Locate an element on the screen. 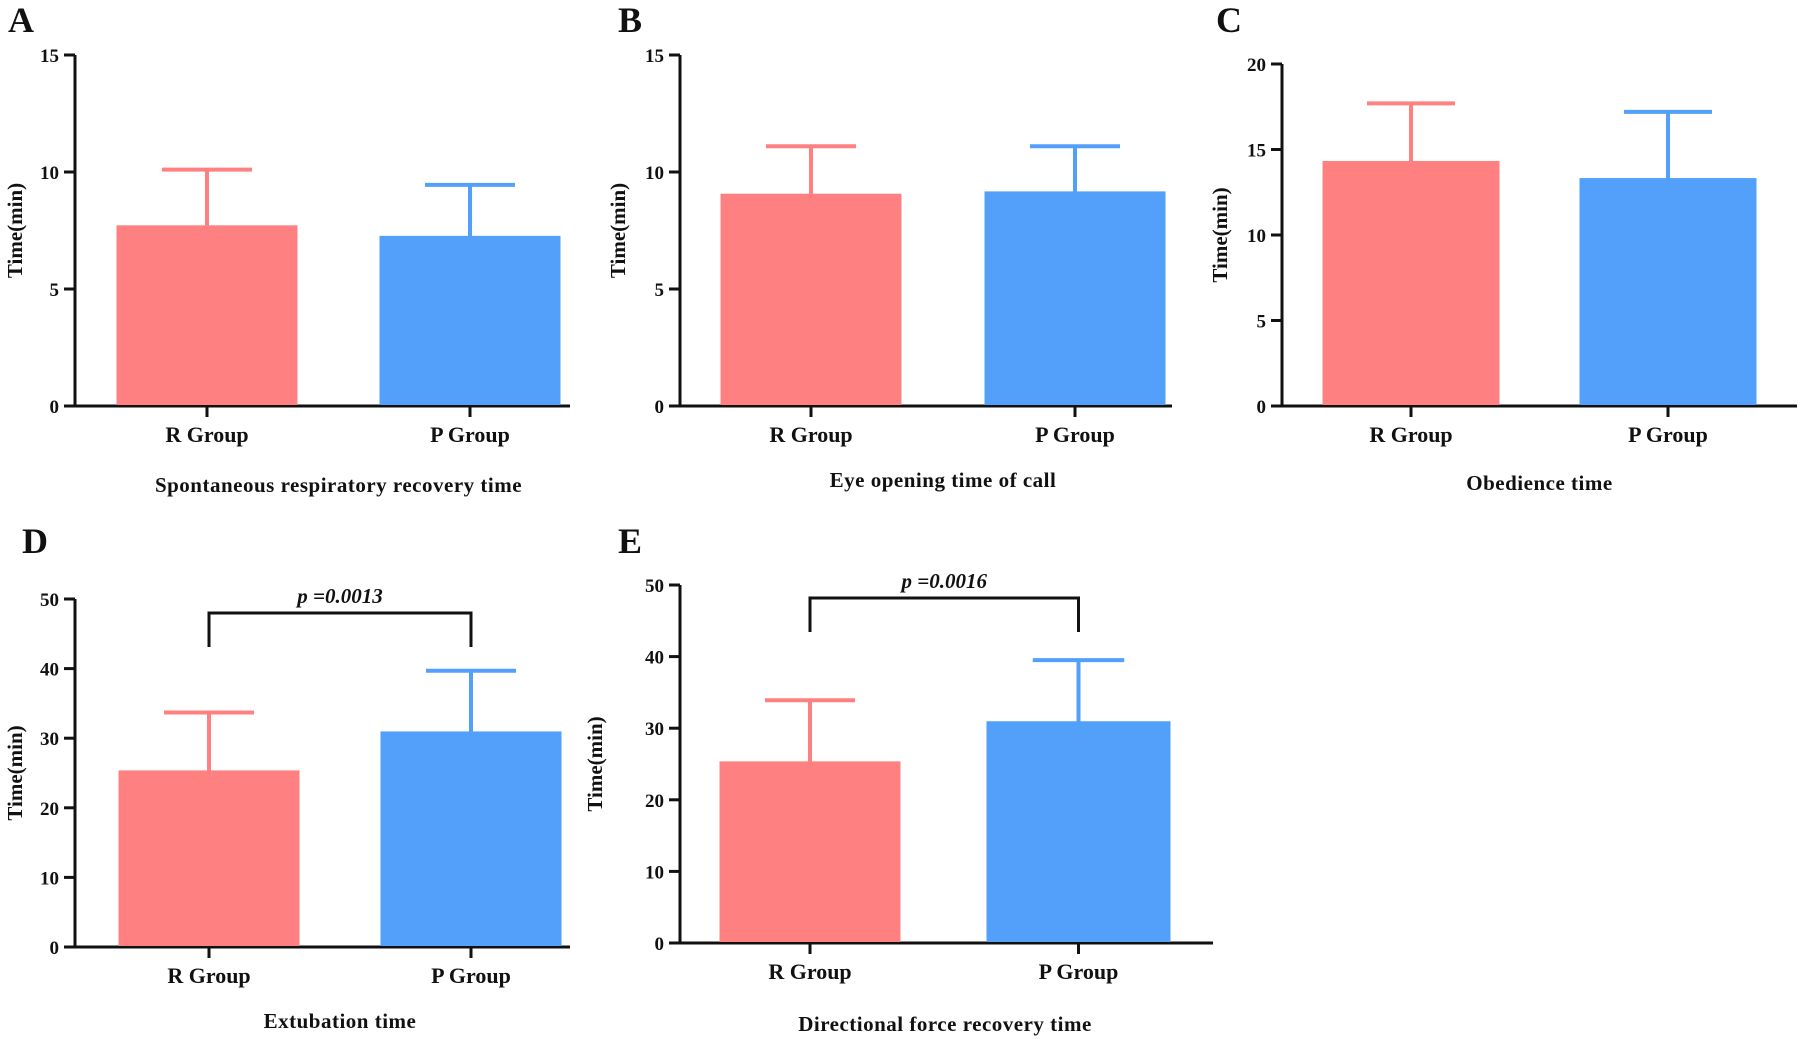 The image size is (1800, 1039). panel-letter: D is located at coordinates (35, 541).